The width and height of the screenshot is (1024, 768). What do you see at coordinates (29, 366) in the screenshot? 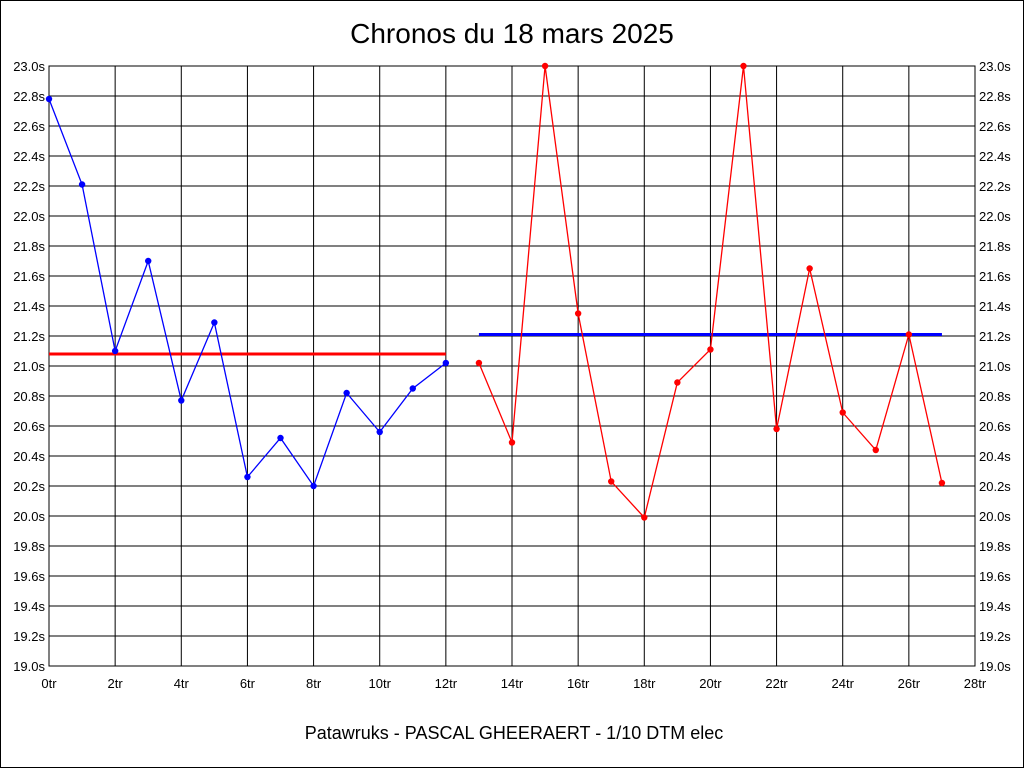
I see `y-tick-label-left: 21.0s` at bounding box center [29, 366].